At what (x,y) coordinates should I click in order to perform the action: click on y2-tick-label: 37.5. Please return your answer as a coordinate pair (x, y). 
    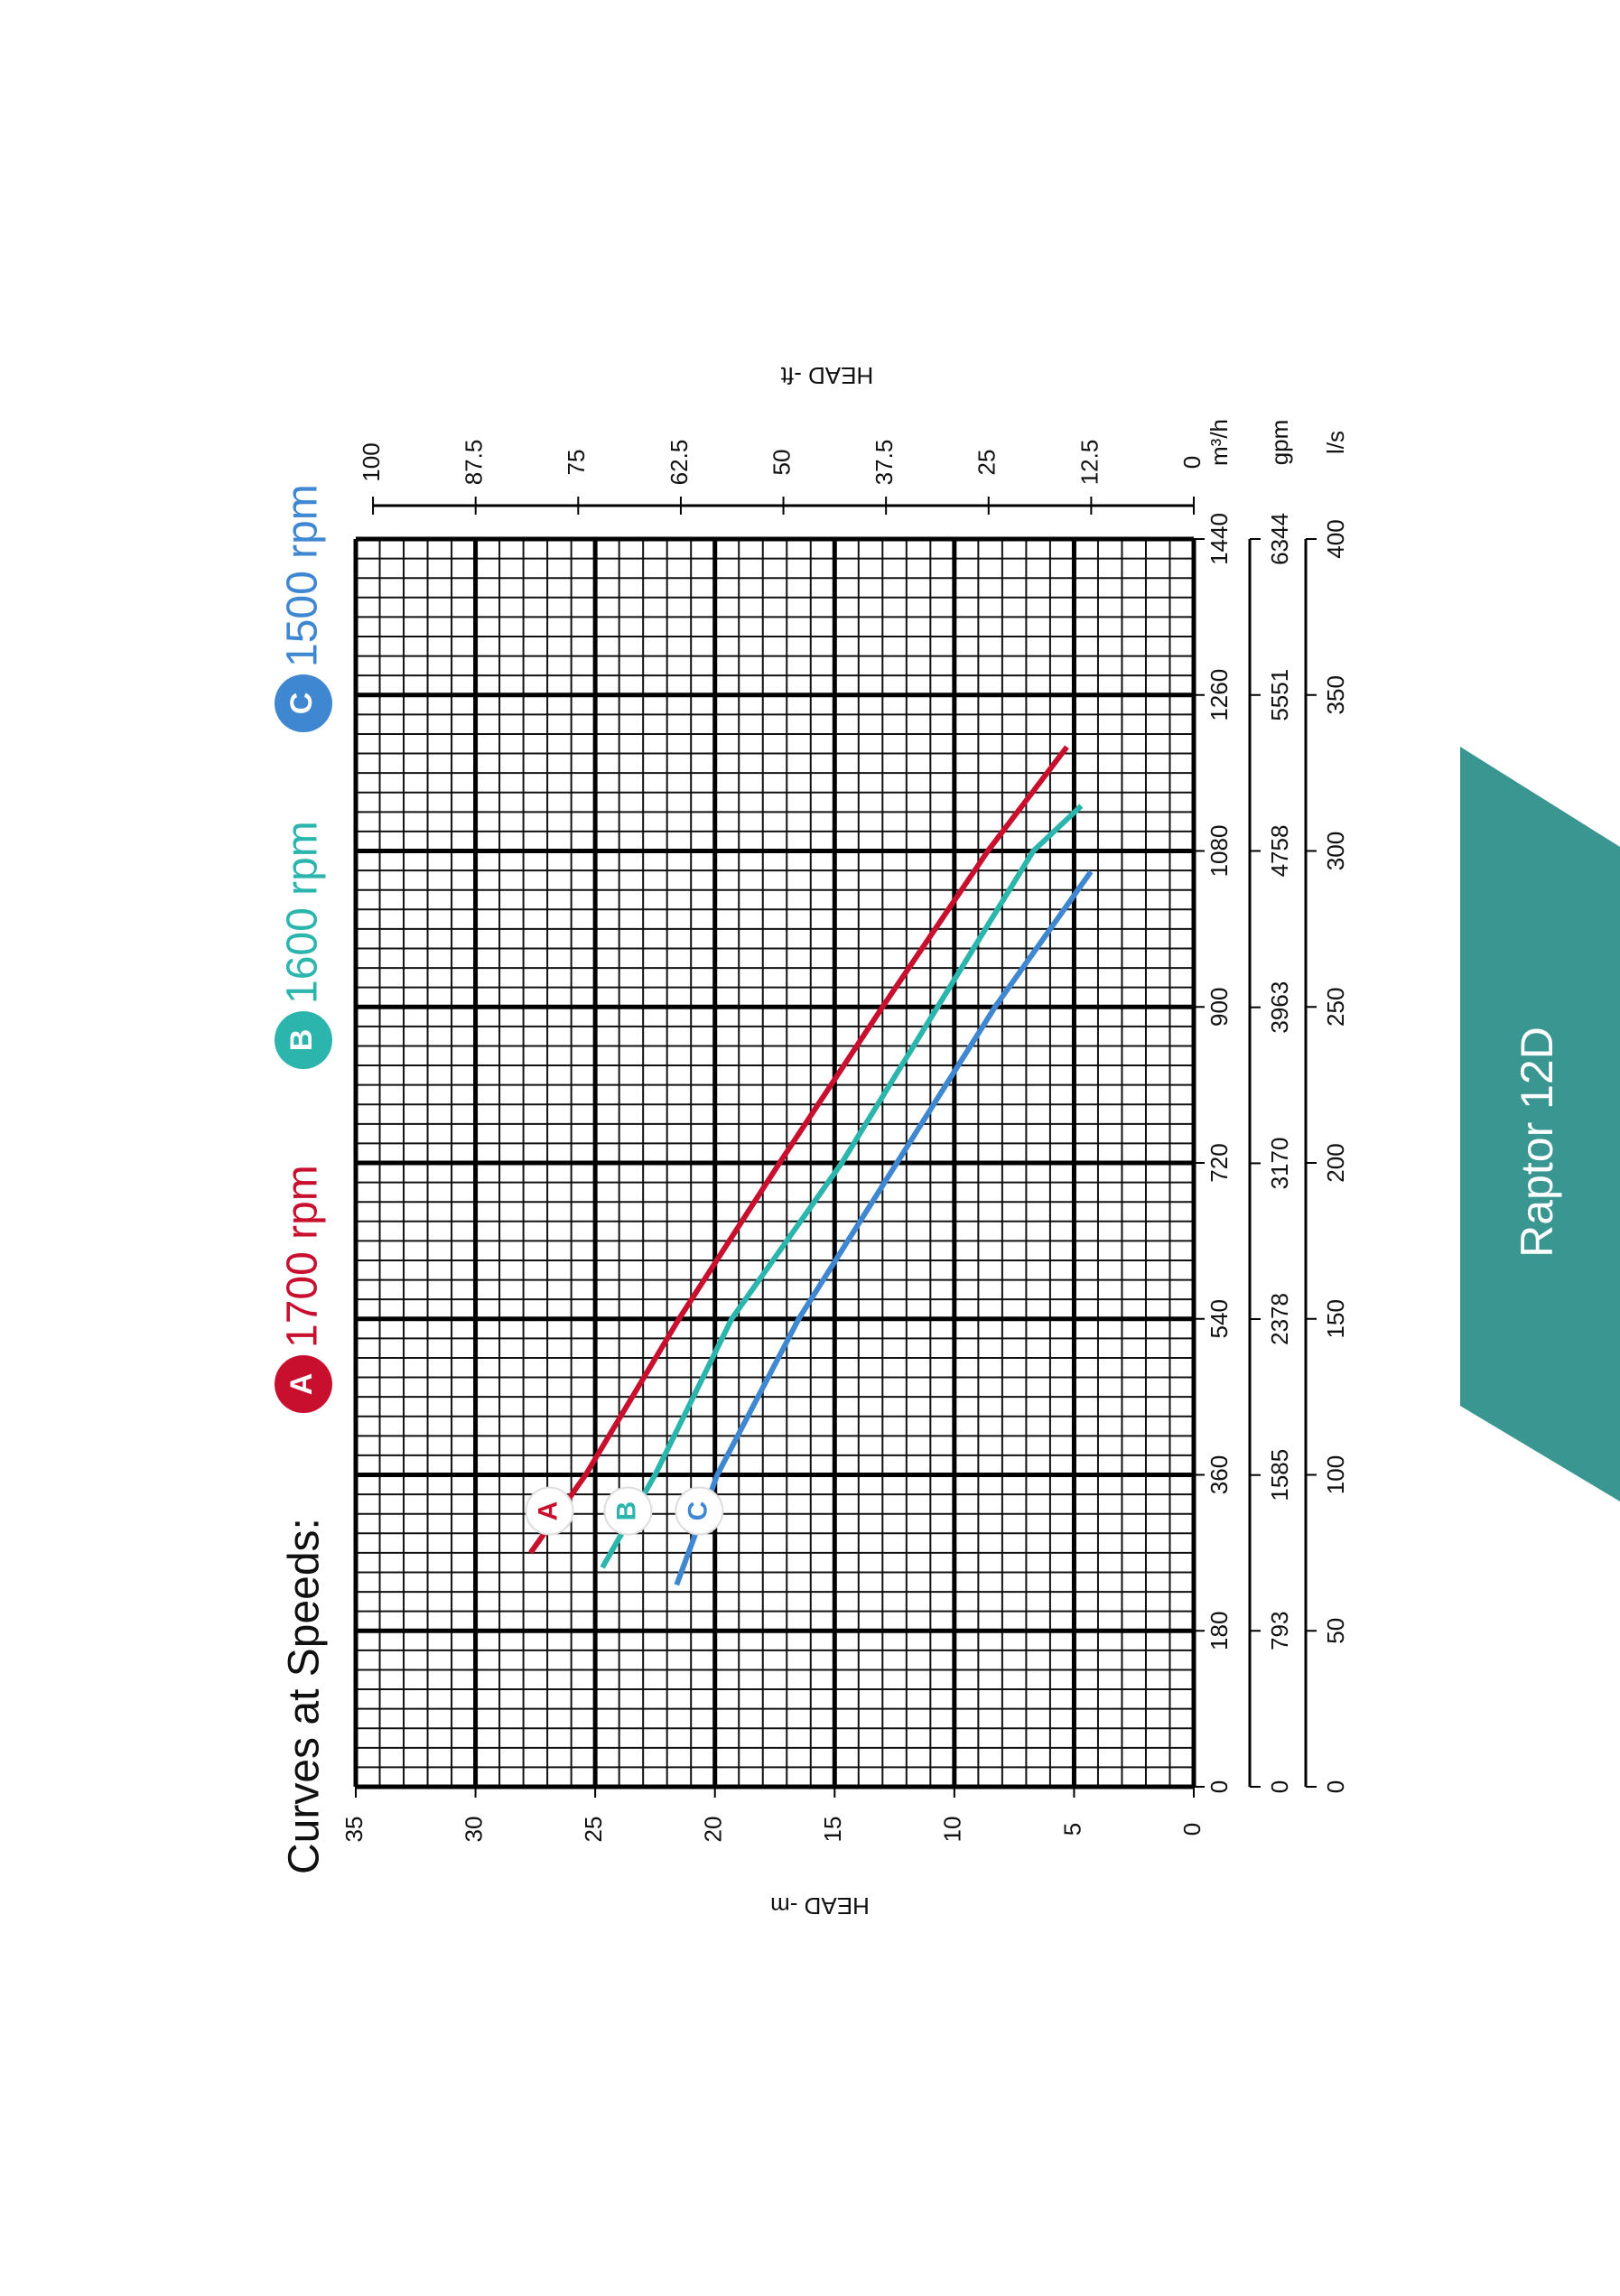
    Looking at the image, I should click on (884, 463).